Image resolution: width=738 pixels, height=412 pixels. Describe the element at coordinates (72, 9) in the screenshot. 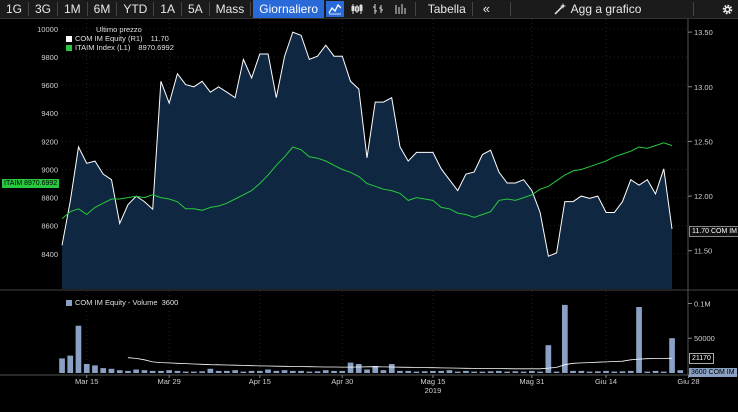

I see `period-1m-button: 1M` at that location.